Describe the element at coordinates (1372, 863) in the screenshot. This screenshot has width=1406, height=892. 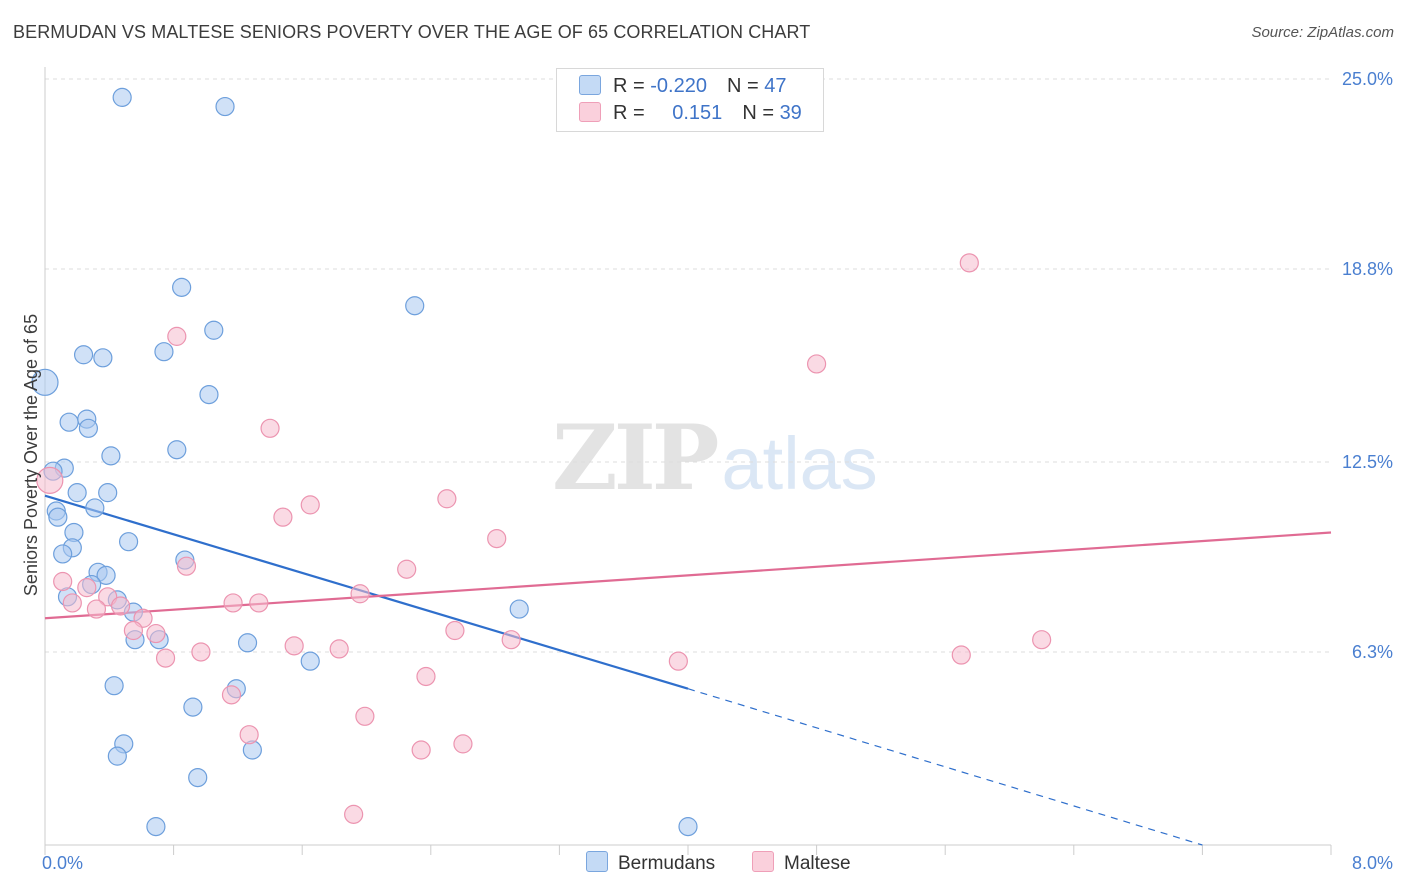
I see `x-tick-label: 8.0%` at that location.